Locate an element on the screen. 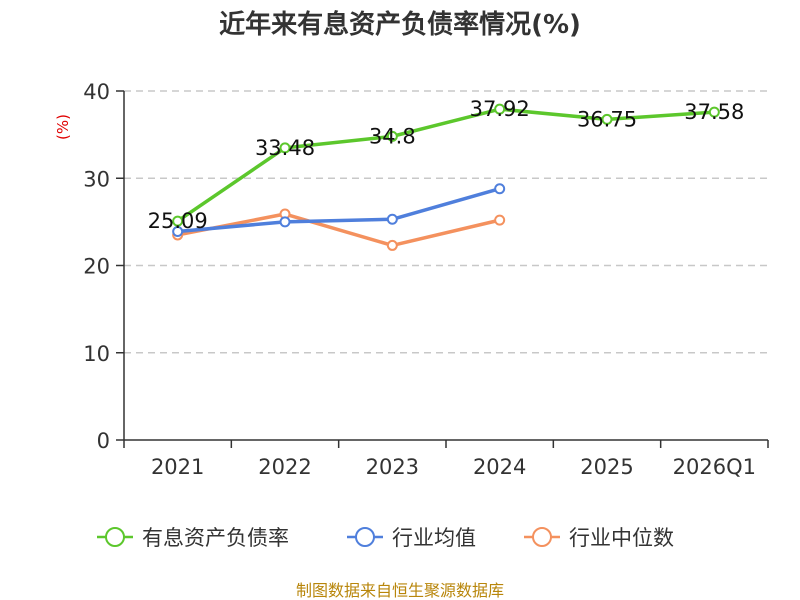  x-tick-label: 2022 is located at coordinates (284, 467).